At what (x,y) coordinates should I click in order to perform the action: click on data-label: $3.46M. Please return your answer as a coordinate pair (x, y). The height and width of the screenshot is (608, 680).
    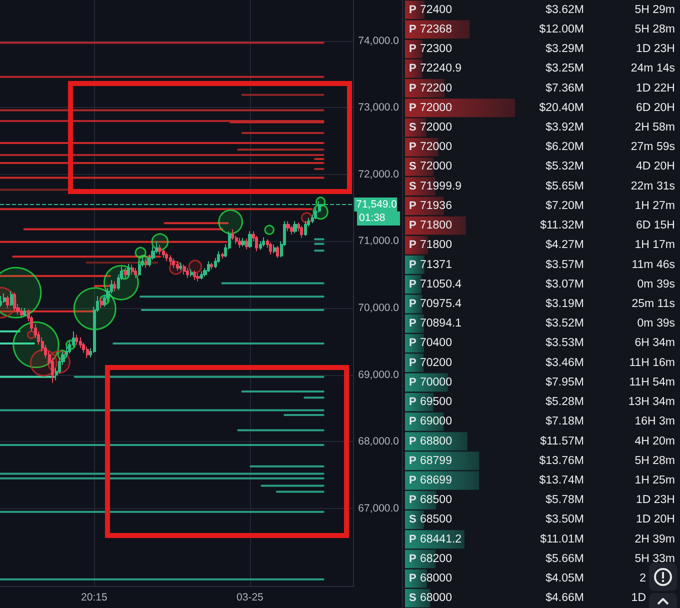
    Looking at the image, I should click on (565, 362).